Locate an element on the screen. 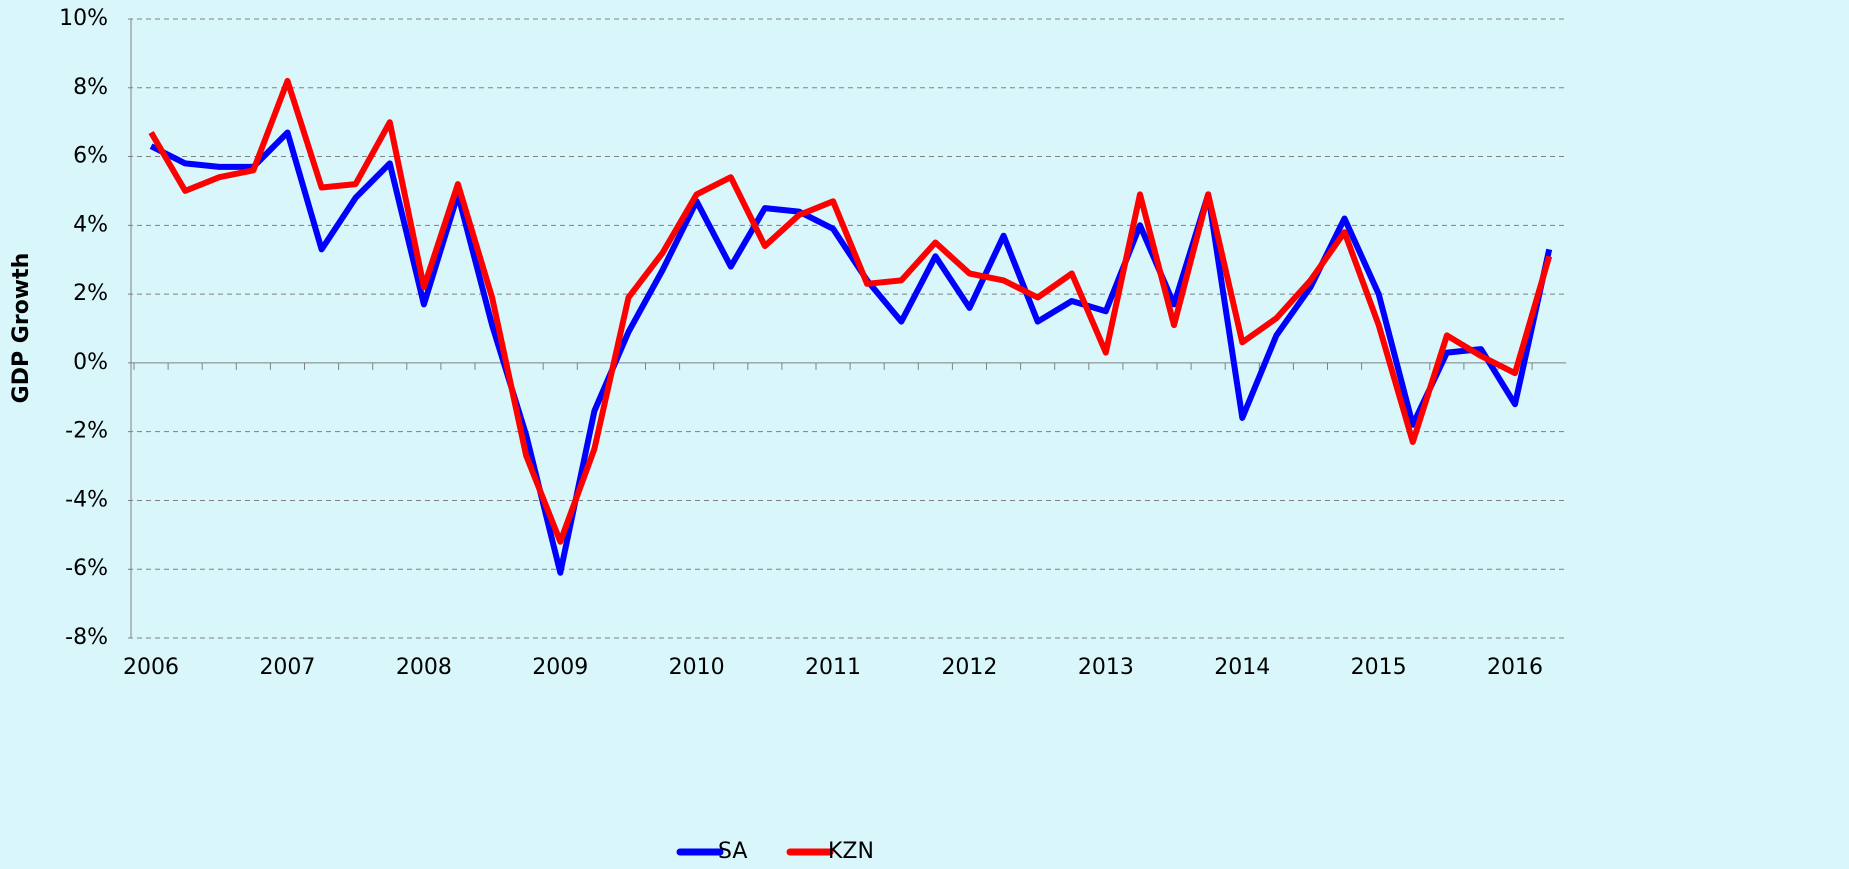 The height and width of the screenshot is (869, 1849). y-tick-label: 0% is located at coordinates (90, 362).